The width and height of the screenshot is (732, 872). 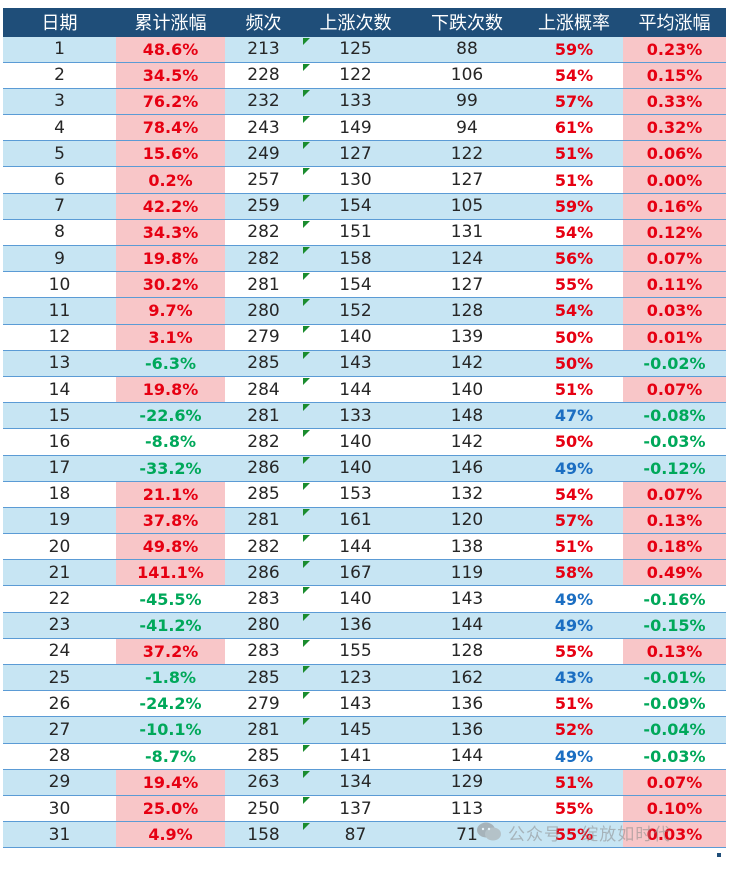 What do you see at coordinates (364, 102) in the screenshot?
I see `table-row: 3 76.2% 232 133 99 57% 0.33%` at bounding box center [364, 102].